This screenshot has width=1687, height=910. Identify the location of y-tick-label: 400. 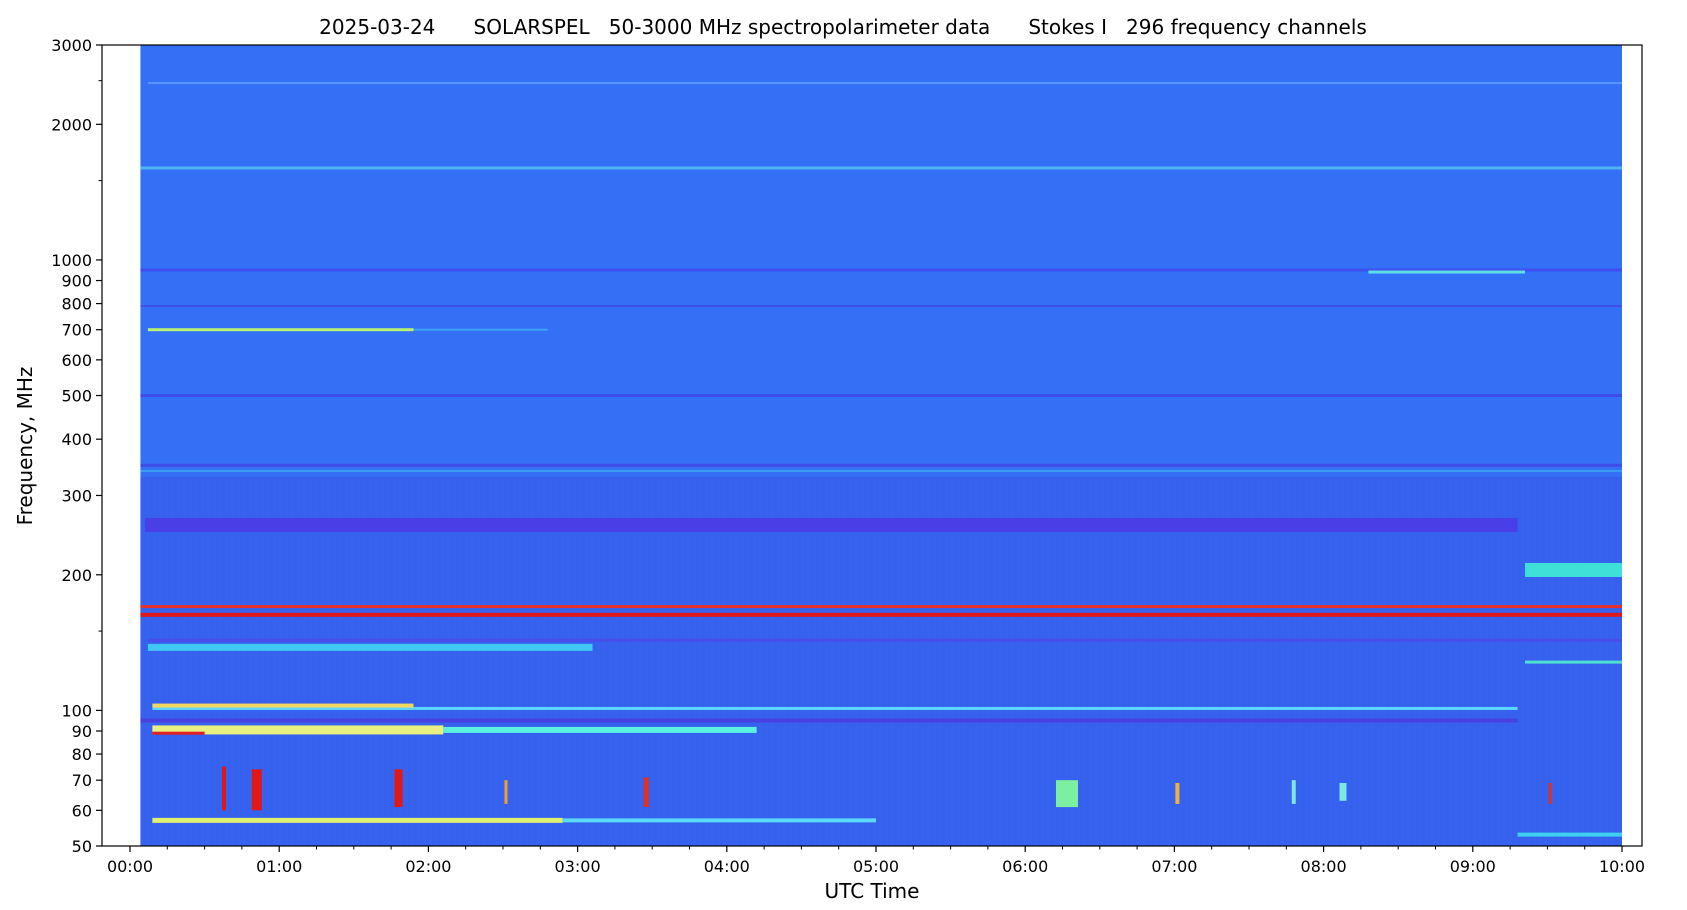
(76, 439).